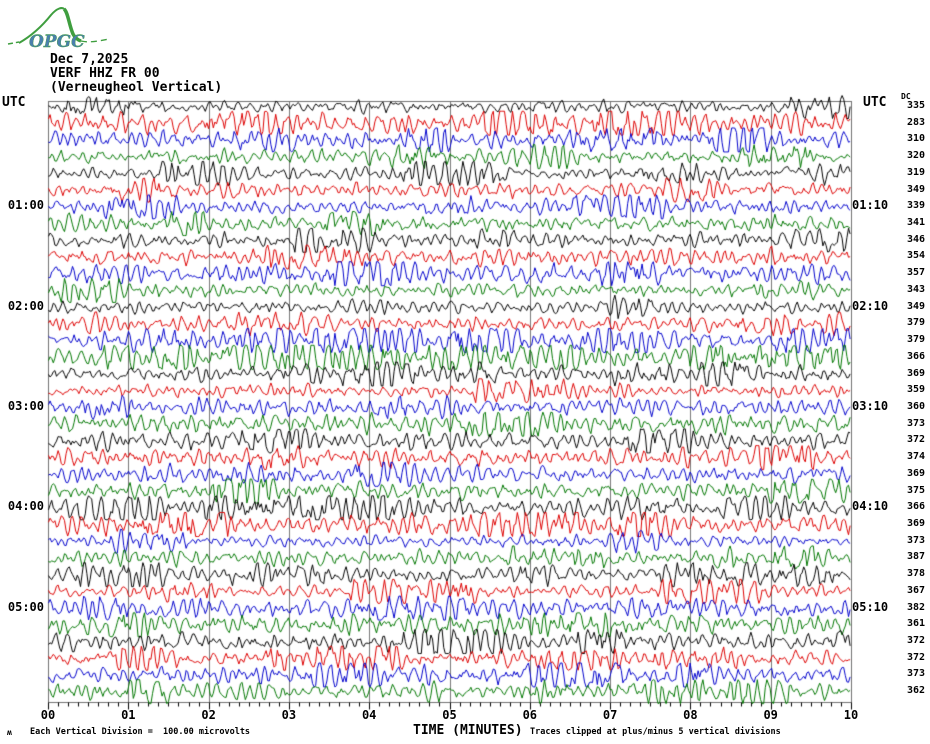  Describe the element at coordinates (610, 715) in the screenshot. I see `x-tick-label: 07` at that location.